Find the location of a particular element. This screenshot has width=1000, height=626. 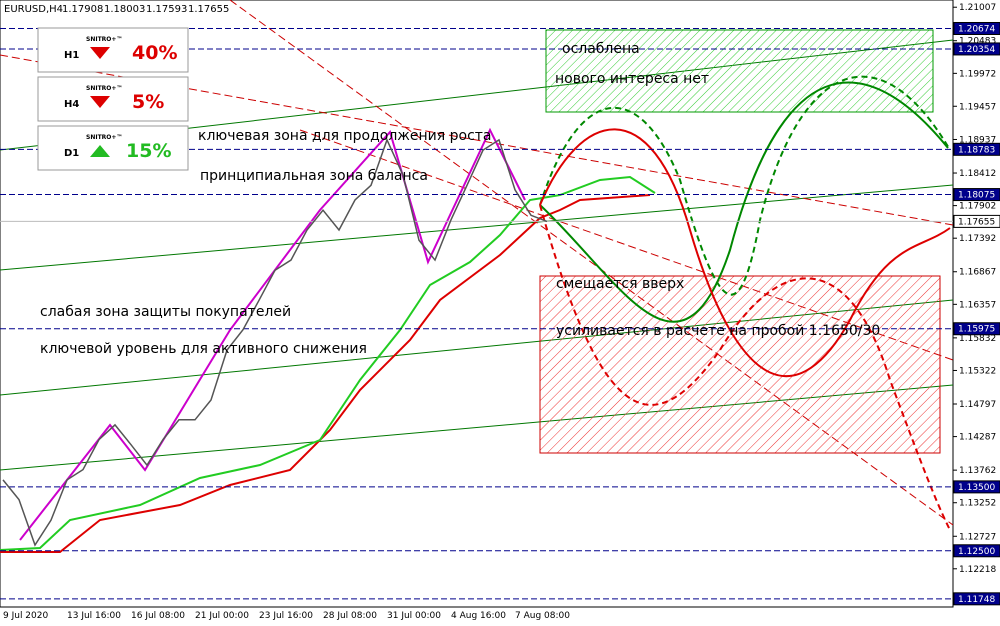

annotation: смещается вверх is located at coordinates (620, 284).